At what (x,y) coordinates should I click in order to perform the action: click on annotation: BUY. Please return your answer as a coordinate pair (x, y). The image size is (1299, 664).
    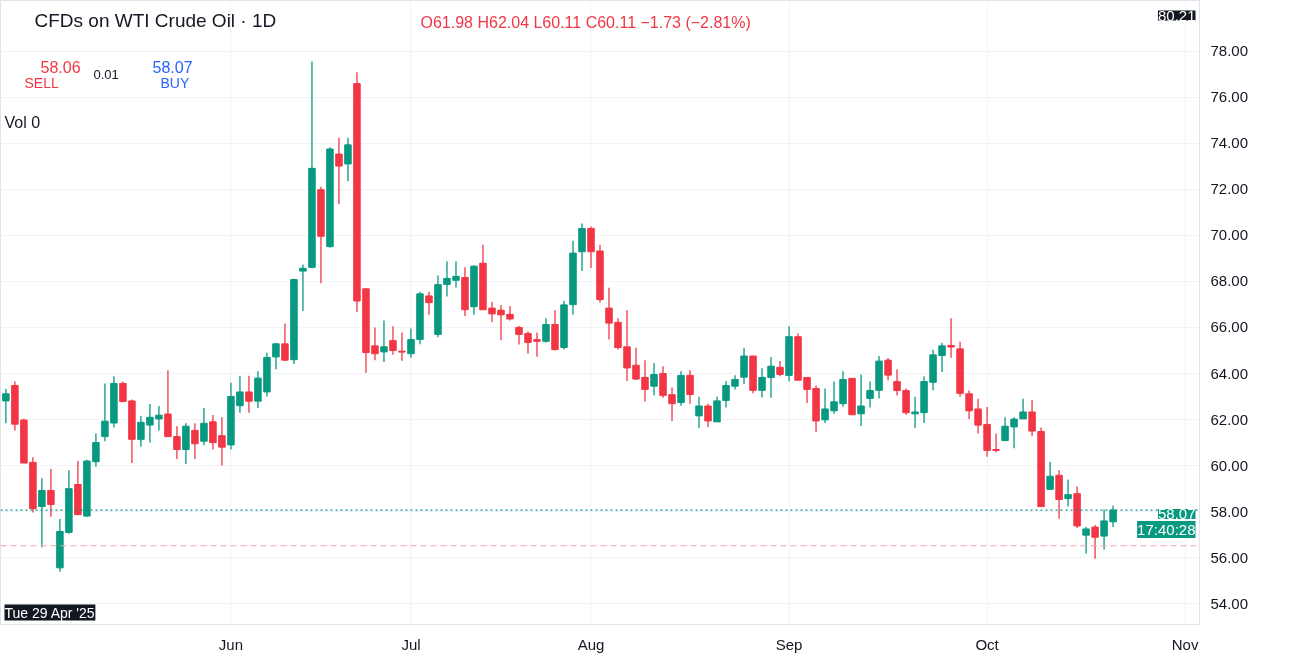
    Looking at the image, I should click on (175, 82).